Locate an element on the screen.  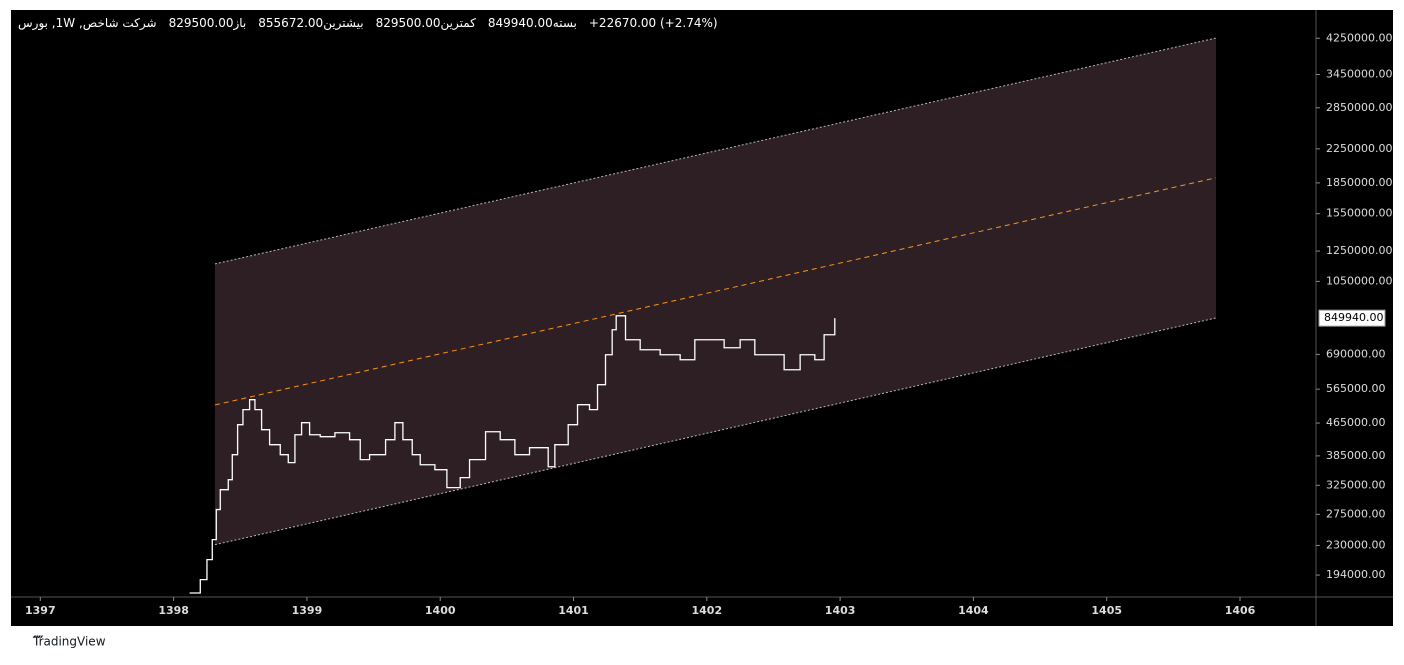
ohlc-label: کمترین is located at coordinates (458, 23).